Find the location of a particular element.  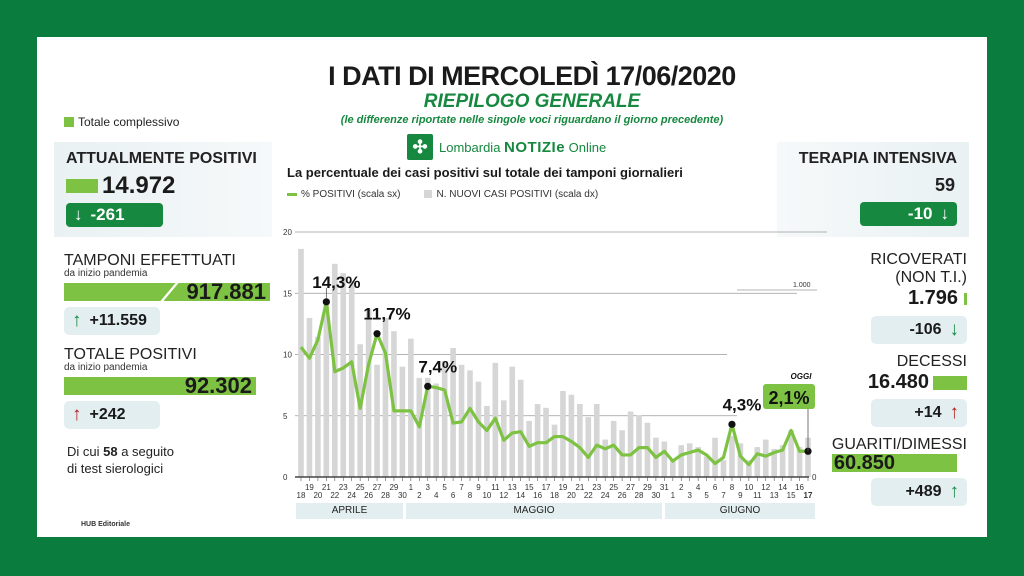

ricoverati-panel: RICOVERATI (NON T.I.) 1.796 -106 ↓ is located at coordinates (918, 297).